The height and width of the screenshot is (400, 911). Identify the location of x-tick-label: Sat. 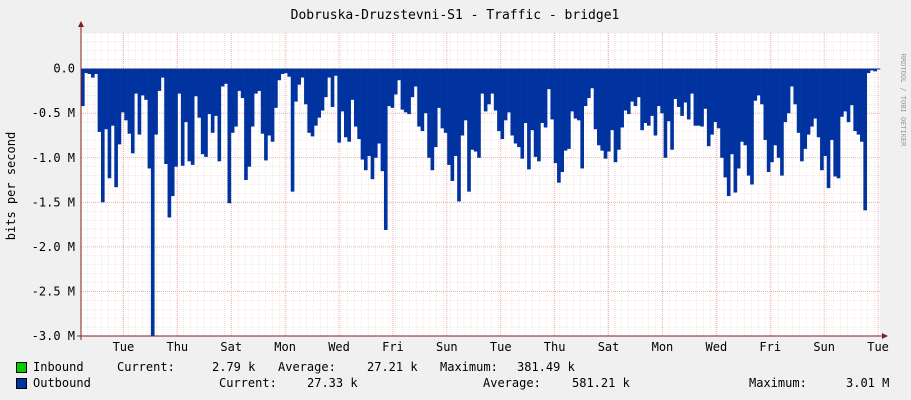
(231, 347).